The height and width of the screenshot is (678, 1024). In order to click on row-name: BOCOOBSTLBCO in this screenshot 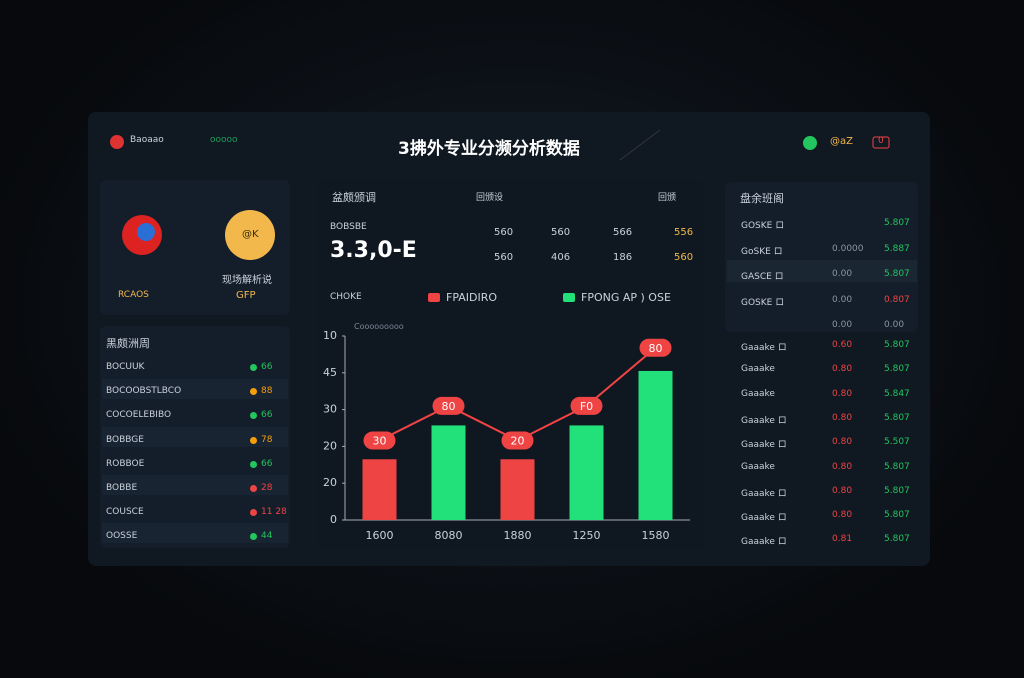, I will do `click(144, 391)`.